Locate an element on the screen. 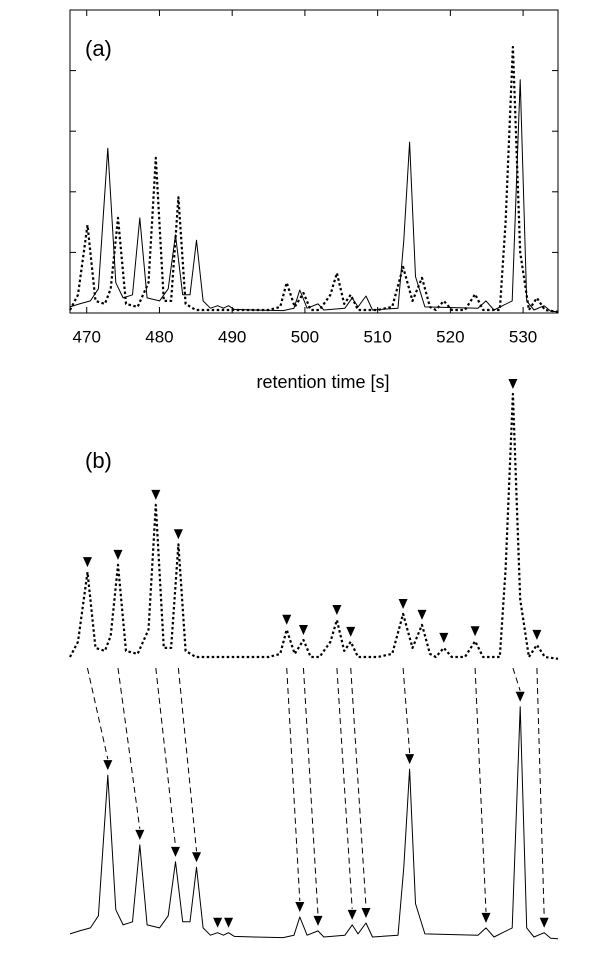 The image size is (600, 967). x-tick-label: 520 is located at coordinates (450, 336).